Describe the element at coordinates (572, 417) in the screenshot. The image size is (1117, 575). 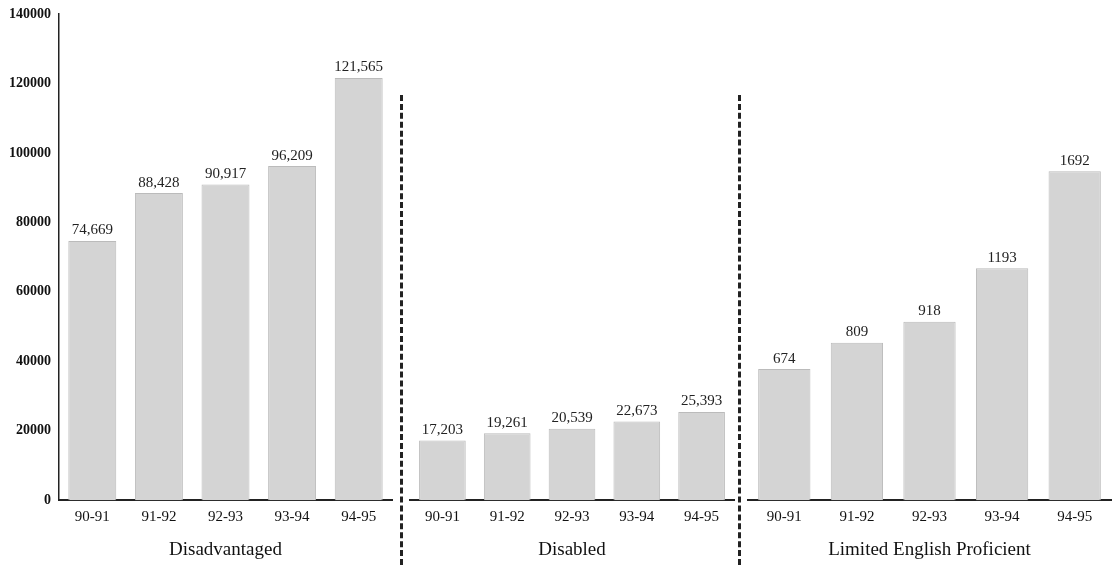
I see `data-label: 20,539` at that location.